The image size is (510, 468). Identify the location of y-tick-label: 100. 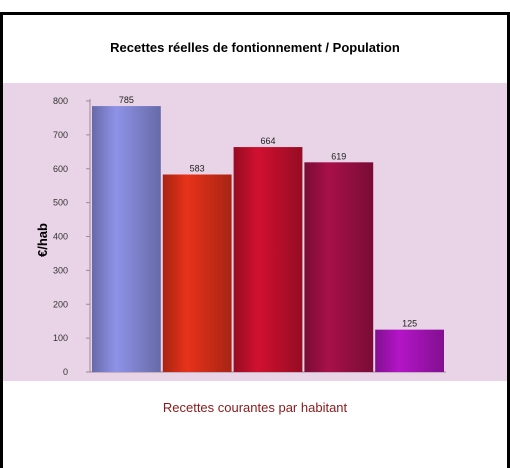
(60, 338).